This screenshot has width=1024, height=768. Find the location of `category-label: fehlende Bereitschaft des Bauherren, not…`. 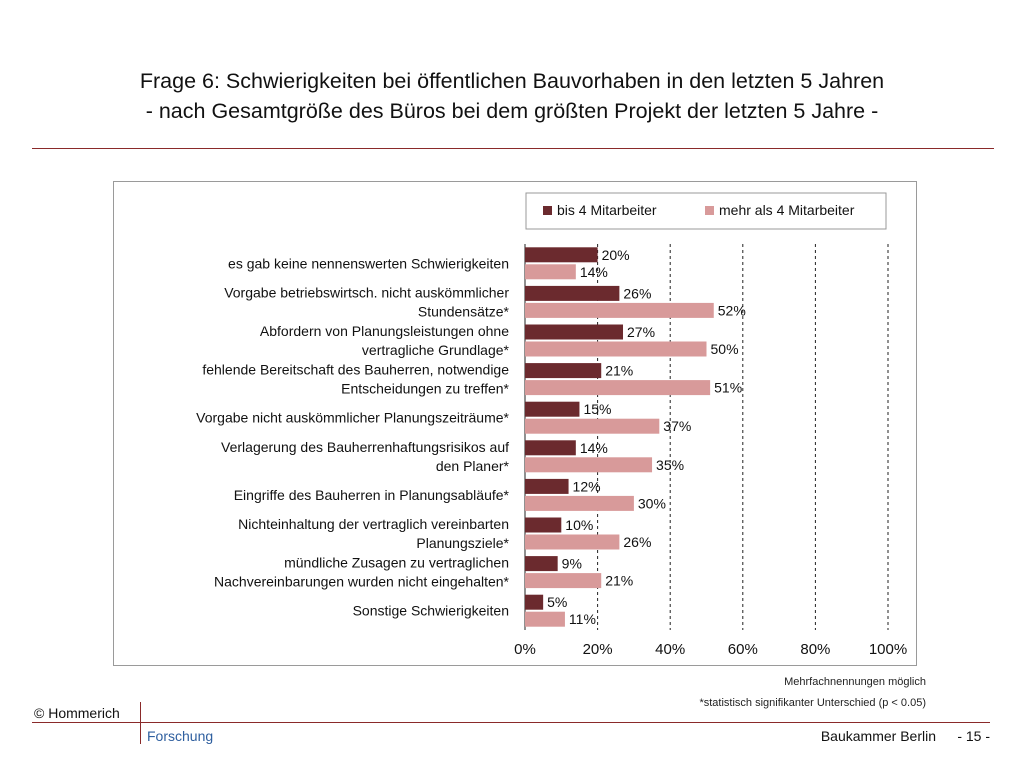

category-label: fehlende Bereitschaft des Bauherren, not… is located at coordinates (355, 370).